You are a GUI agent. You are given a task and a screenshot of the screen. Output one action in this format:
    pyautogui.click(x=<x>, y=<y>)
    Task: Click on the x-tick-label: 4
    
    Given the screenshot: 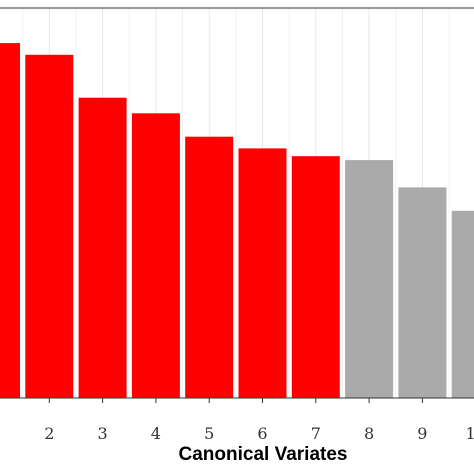 What is the action you would take?
    pyautogui.click(x=156, y=433)
    